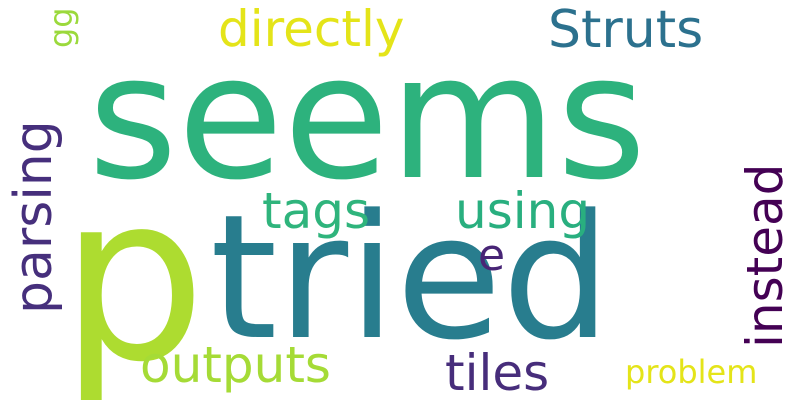  What do you see at coordinates (492, 255) in the screenshot?
I see `word-e: e` at bounding box center [492, 255].